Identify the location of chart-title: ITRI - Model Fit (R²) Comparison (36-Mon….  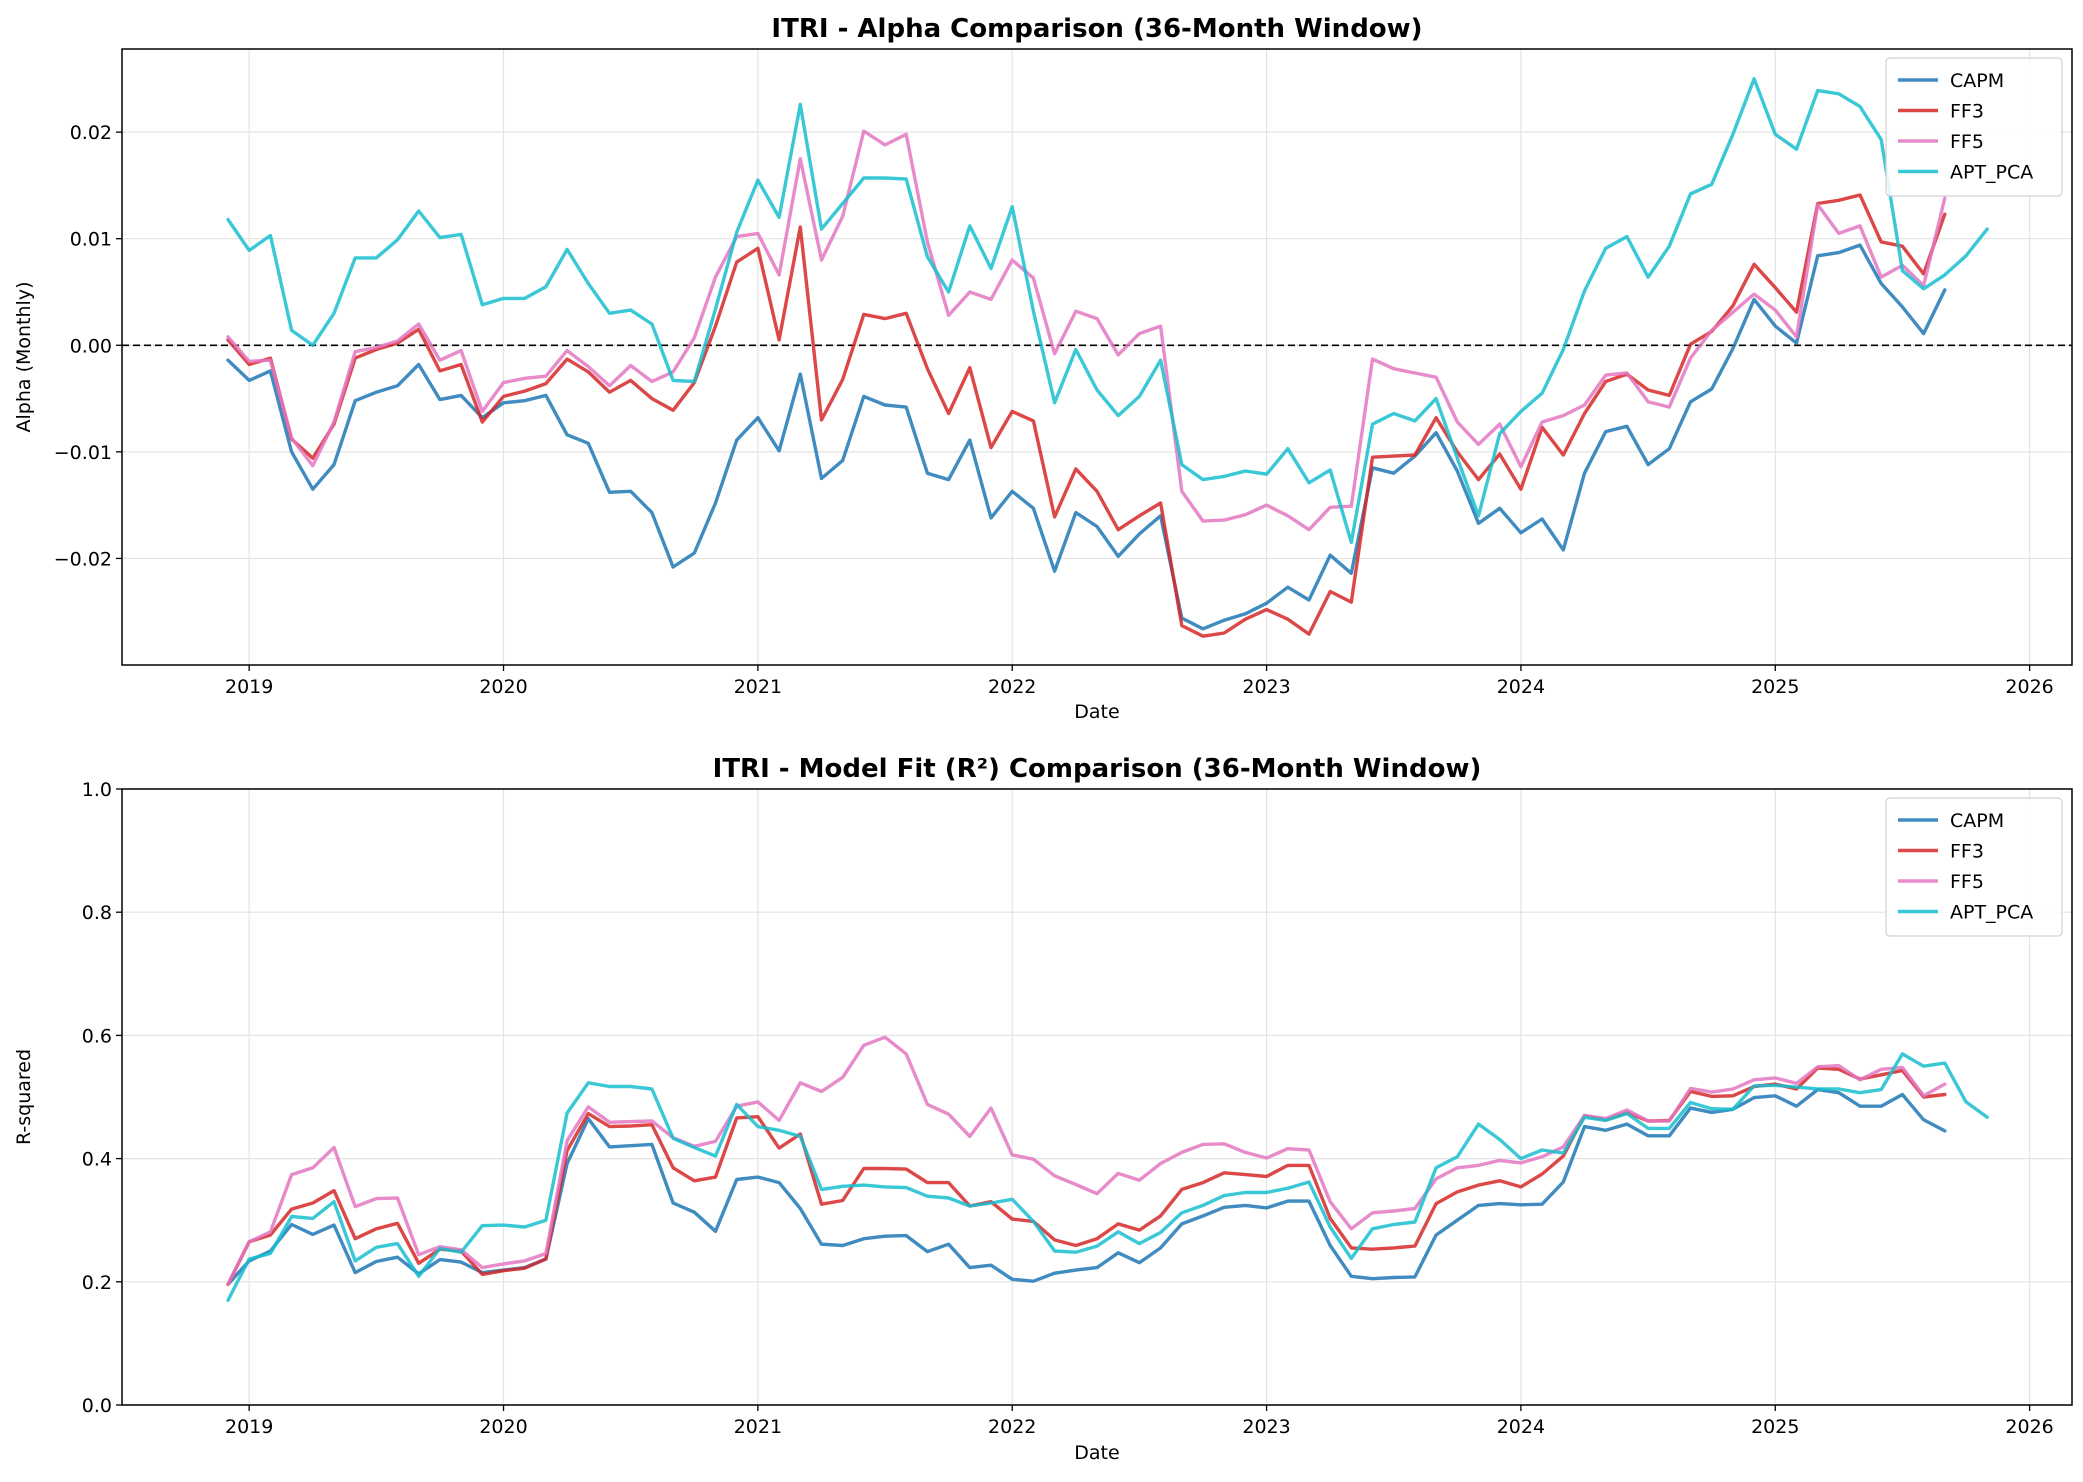
(1097, 769).